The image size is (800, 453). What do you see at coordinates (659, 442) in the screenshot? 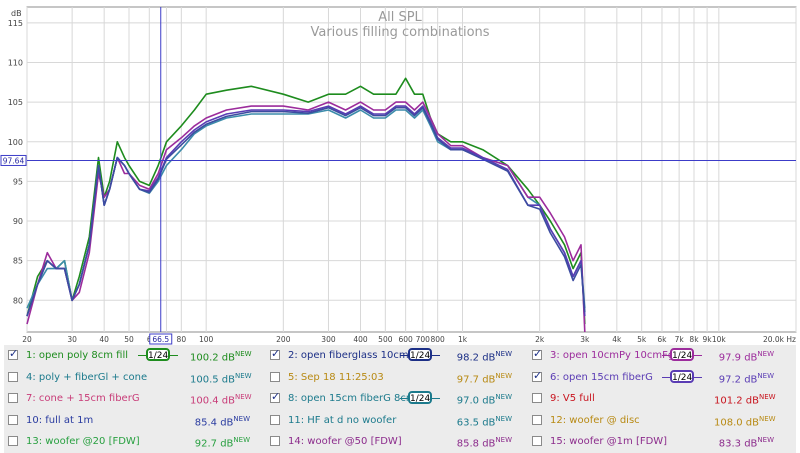
I see `legend-item: 15: woofer @1m [FDW] 83.3 dBNEW` at bounding box center [659, 442].